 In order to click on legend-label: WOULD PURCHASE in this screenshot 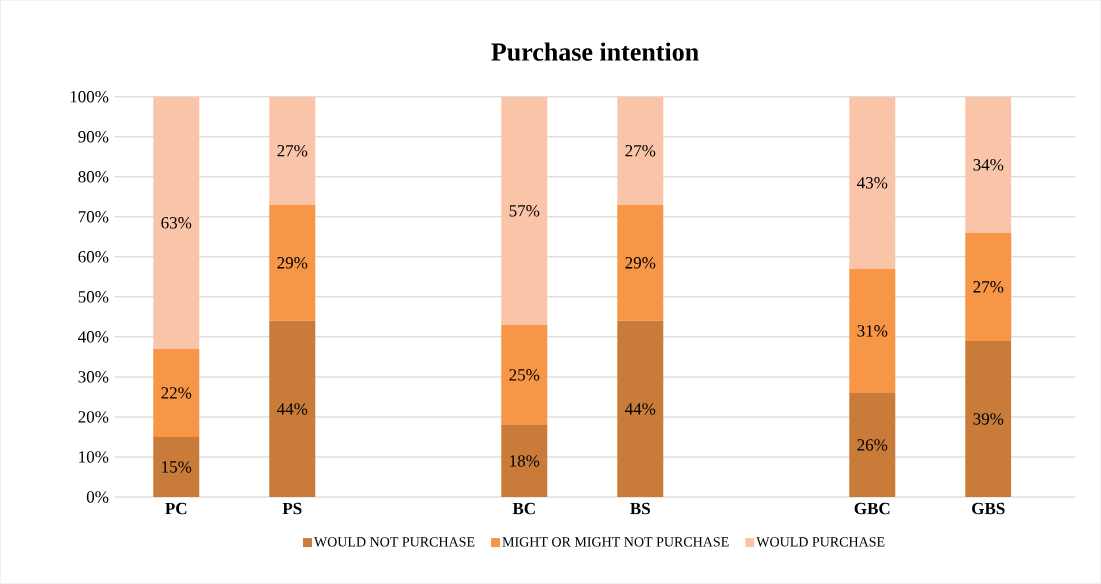, I will do `click(820, 542)`.